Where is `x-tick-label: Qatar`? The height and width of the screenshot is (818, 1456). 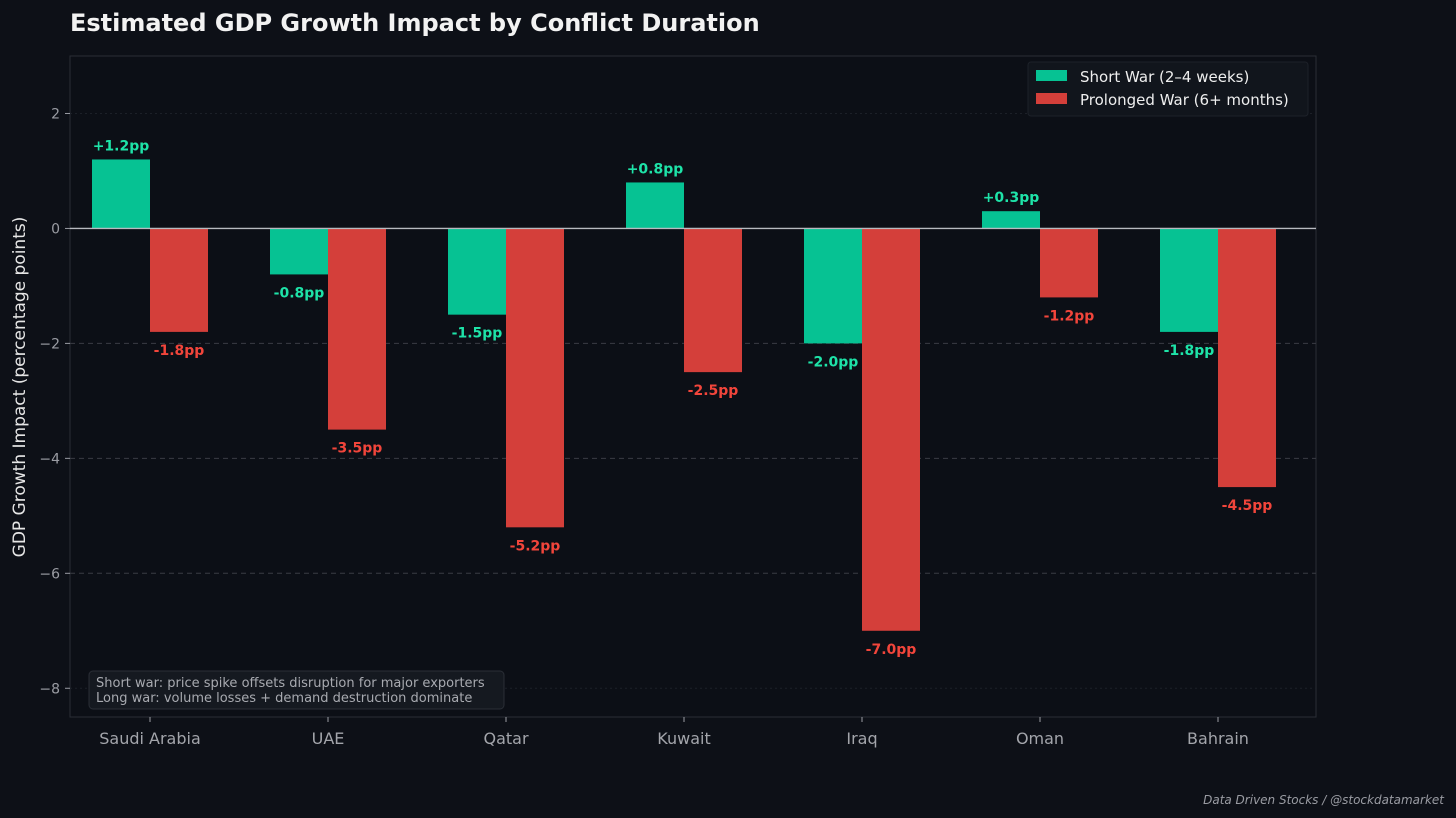 x-tick-label: Qatar is located at coordinates (505, 738).